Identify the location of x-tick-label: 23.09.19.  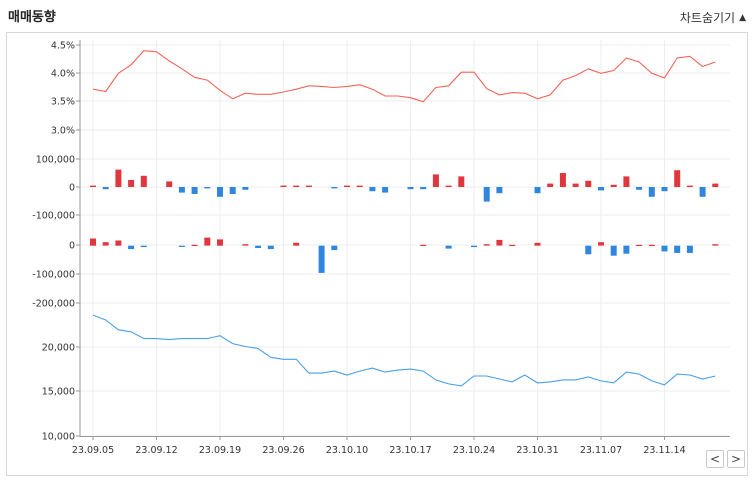
(220, 450).